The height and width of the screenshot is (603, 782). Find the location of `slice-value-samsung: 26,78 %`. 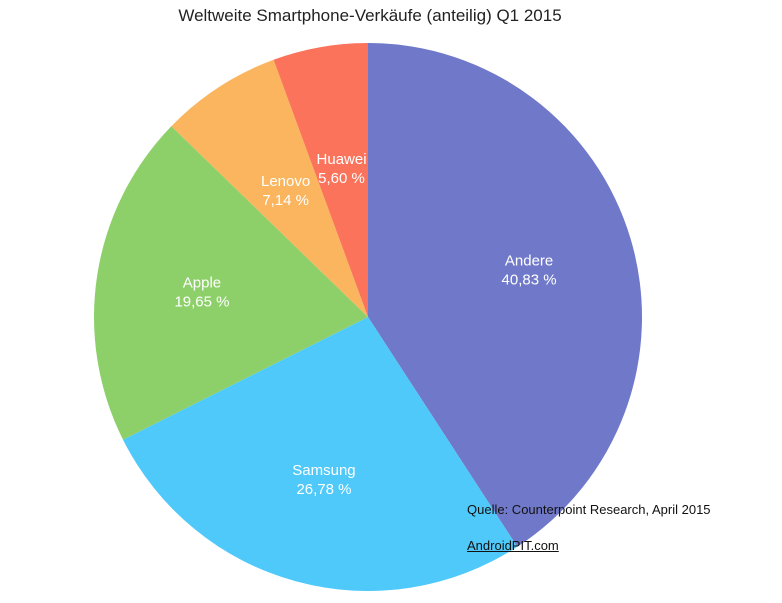

slice-value-samsung: 26,78 % is located at coordinates (323, 489).